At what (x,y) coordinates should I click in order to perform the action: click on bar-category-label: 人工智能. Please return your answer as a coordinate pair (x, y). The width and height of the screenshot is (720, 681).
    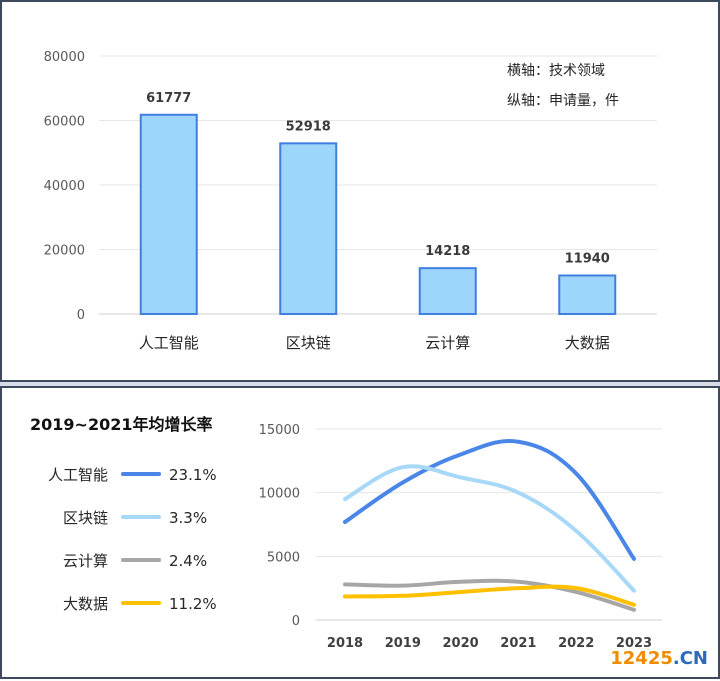
    Looking at the image, I should click on (169, 343).